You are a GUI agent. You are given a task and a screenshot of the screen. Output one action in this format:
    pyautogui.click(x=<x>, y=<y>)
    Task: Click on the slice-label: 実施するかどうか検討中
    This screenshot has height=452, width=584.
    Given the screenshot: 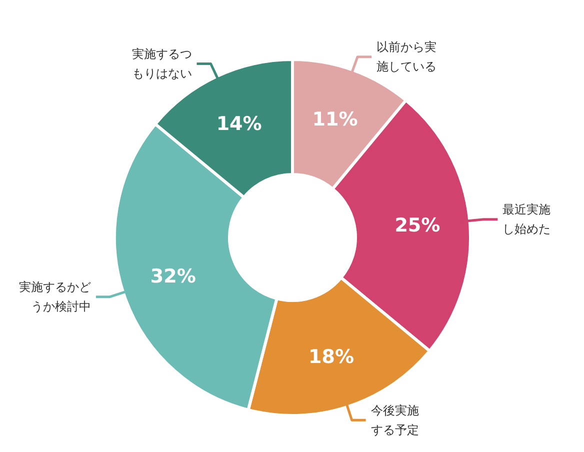 What is the action you would take?
    pyautogui.click(x=54, y=297)
    